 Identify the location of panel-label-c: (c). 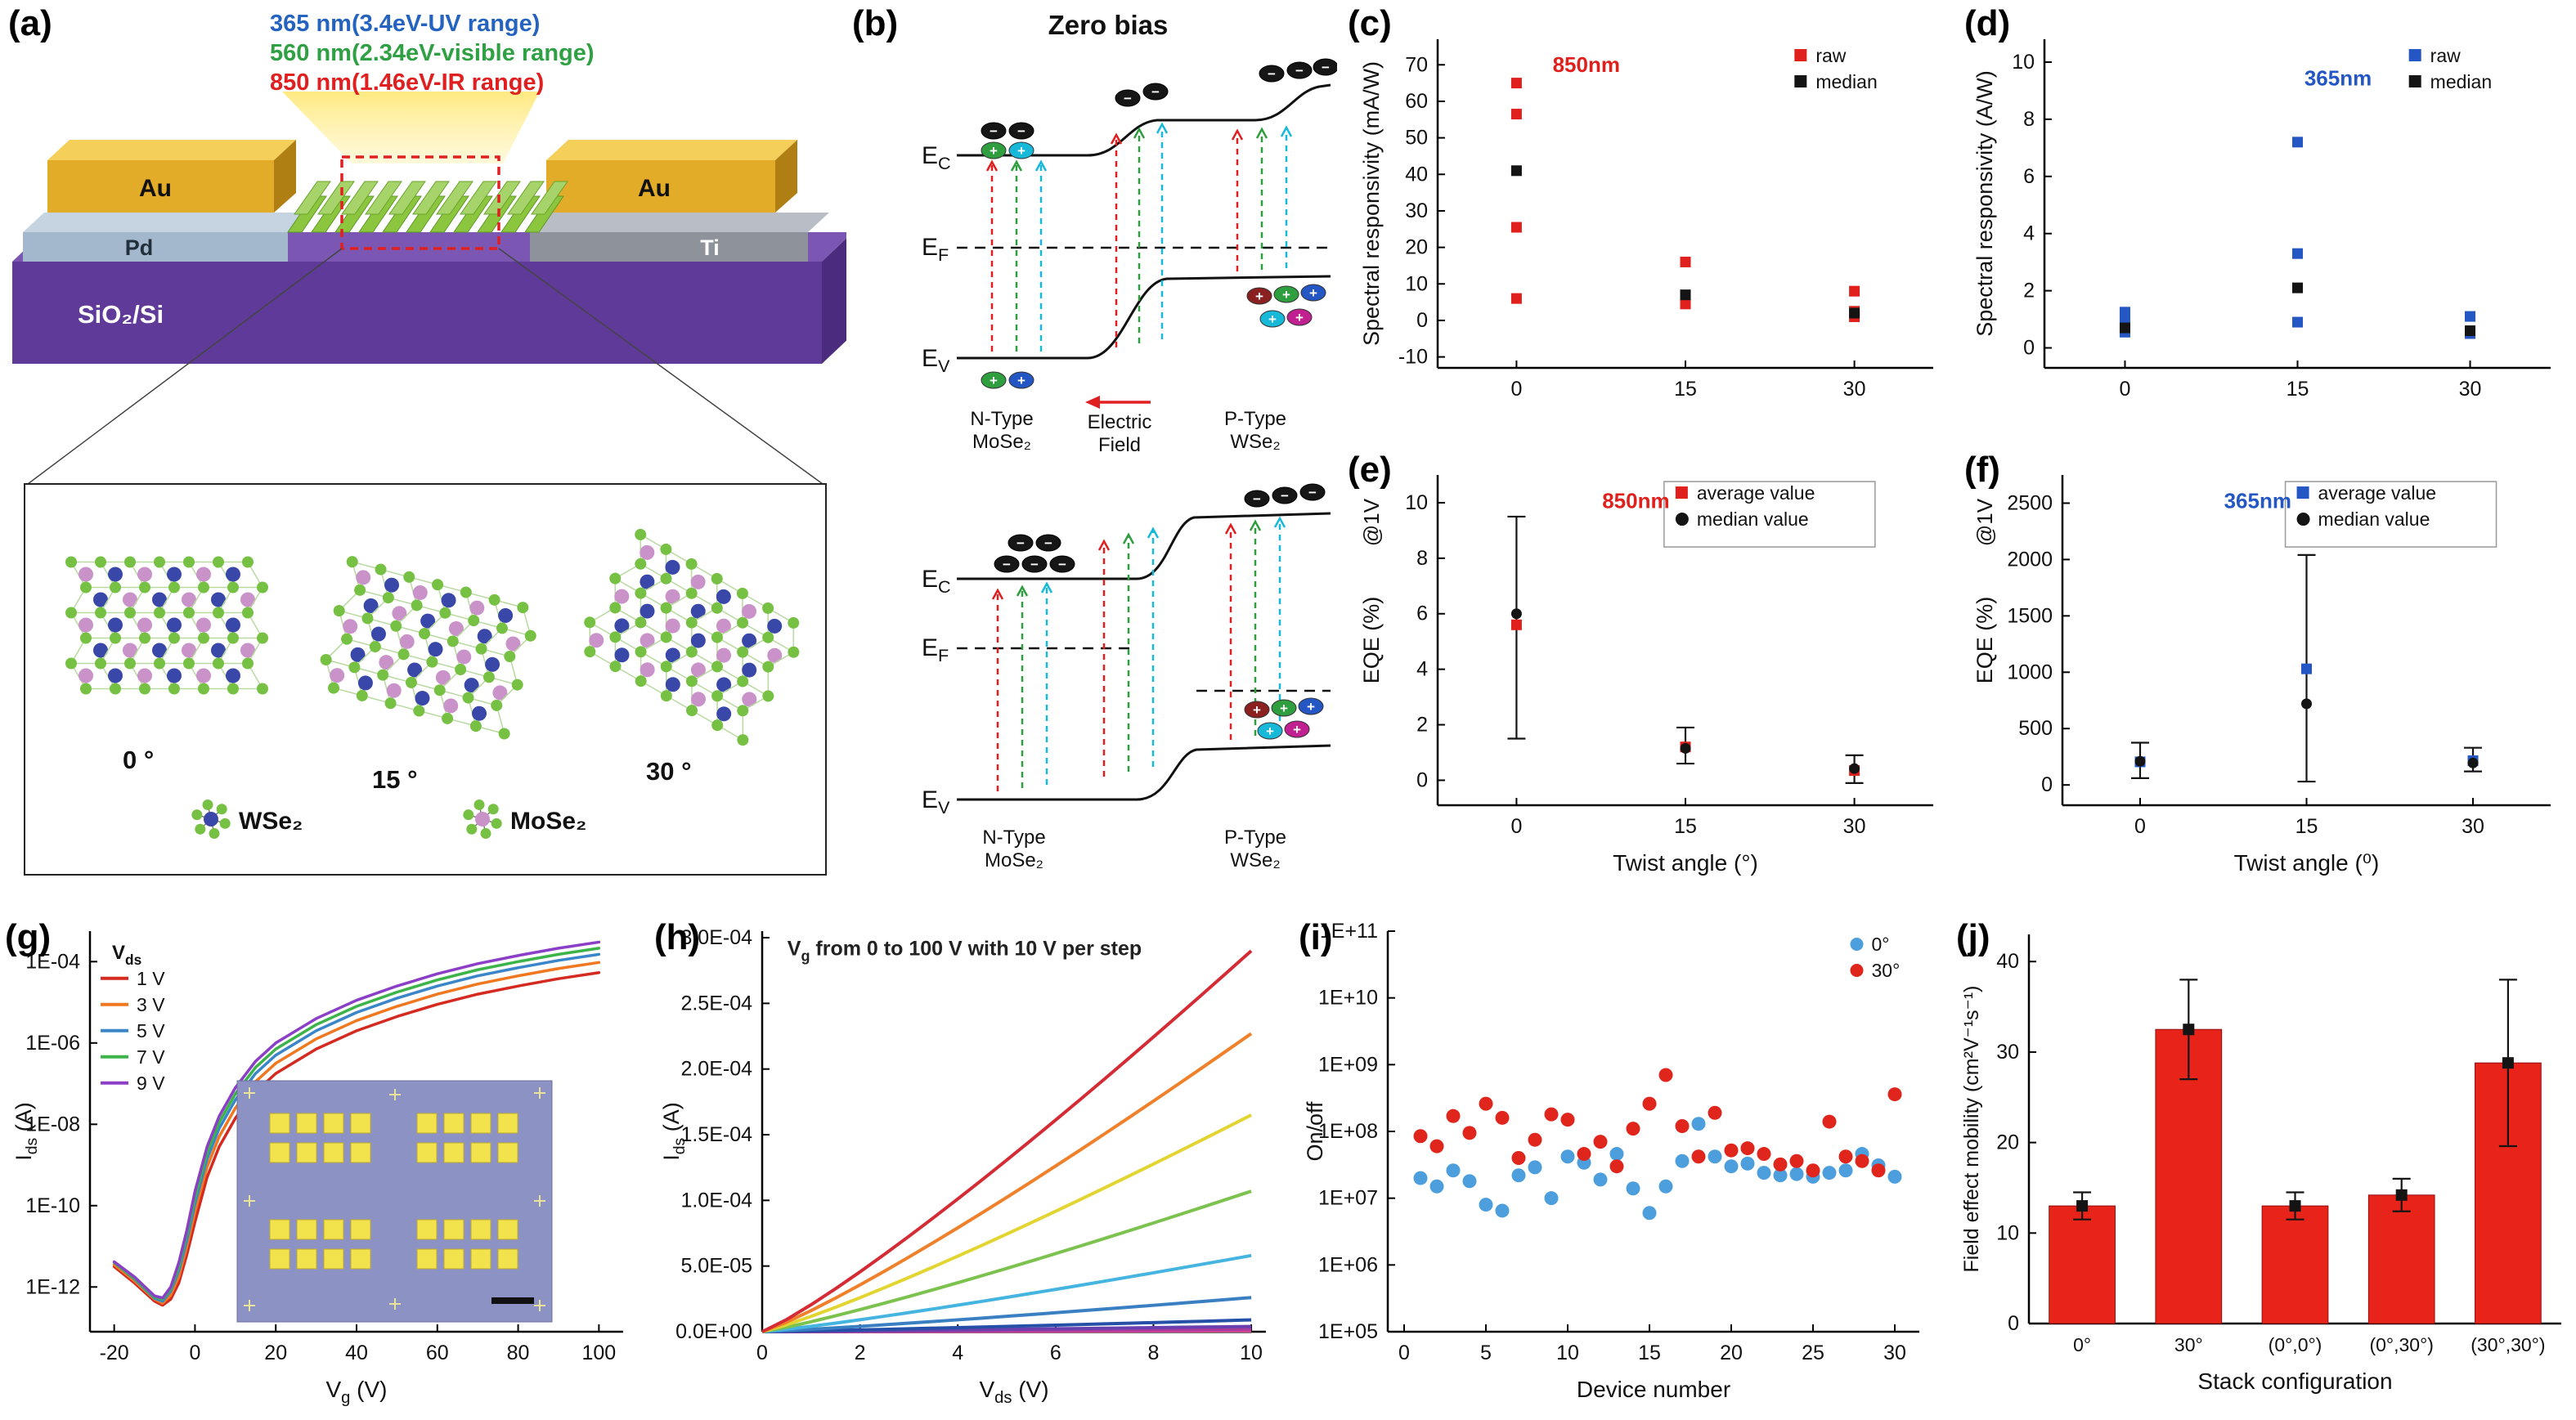
(1370, 23).